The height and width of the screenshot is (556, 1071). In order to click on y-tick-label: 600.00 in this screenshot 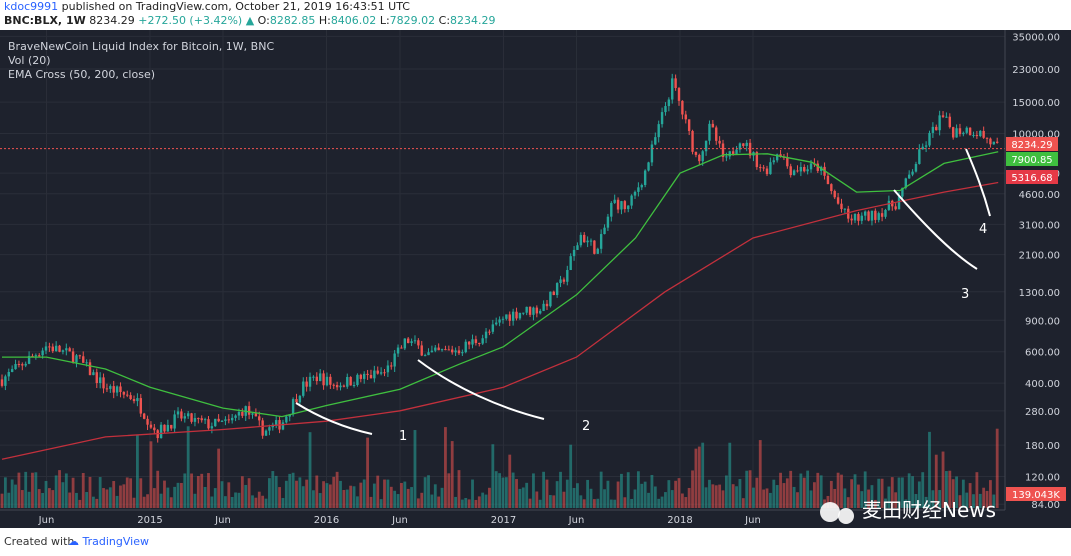, I will do `click(1042, 353)`.